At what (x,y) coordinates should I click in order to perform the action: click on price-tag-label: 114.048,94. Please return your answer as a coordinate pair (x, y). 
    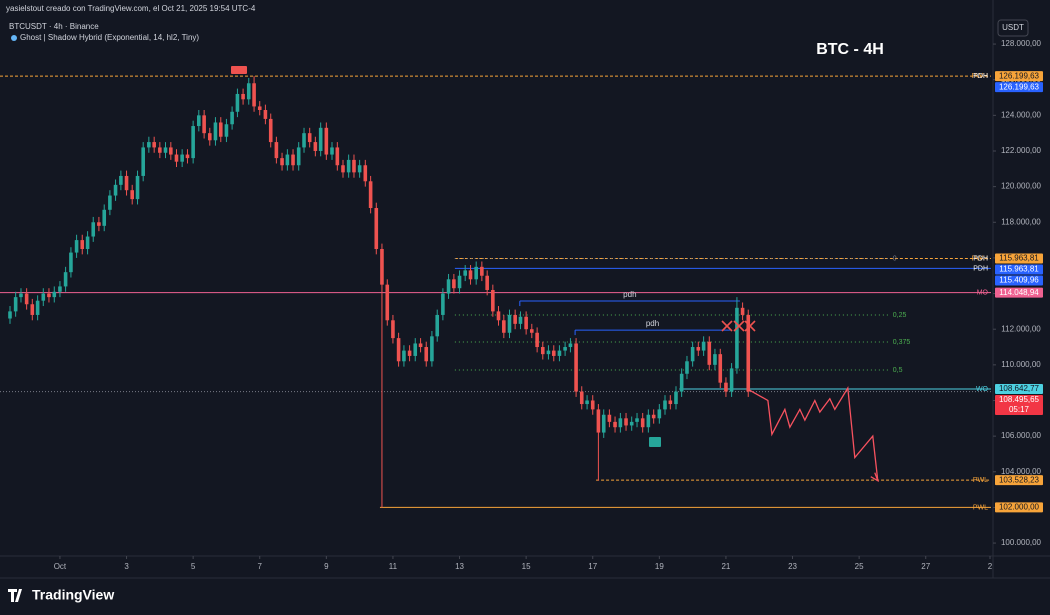
    Looking at the image, I should click on (1019, 292).